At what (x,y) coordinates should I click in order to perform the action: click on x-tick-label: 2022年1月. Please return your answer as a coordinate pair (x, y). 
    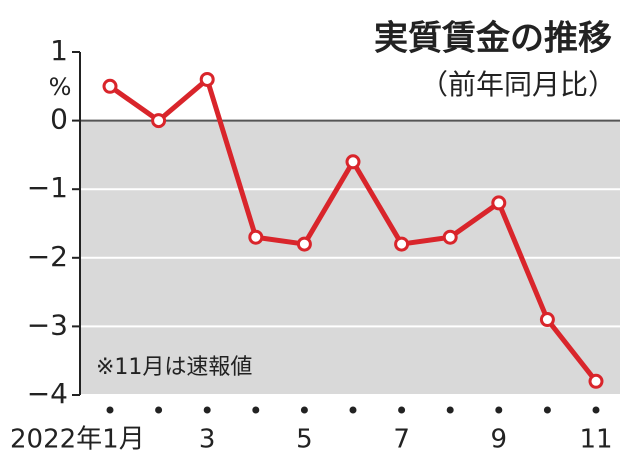
    Looking at the image, I should click on (77, 440).